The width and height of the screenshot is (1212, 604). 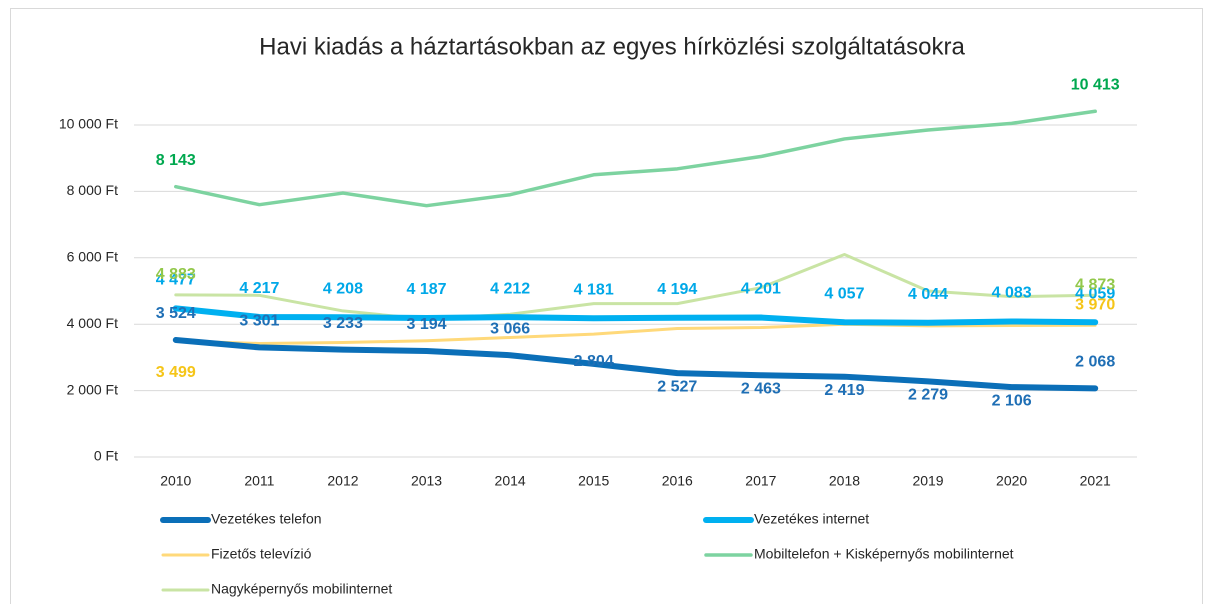 What do you see at coordinates (176, 372) in the screenshot?
I see `data-label: 3 499` at bounding box center [176, 372].